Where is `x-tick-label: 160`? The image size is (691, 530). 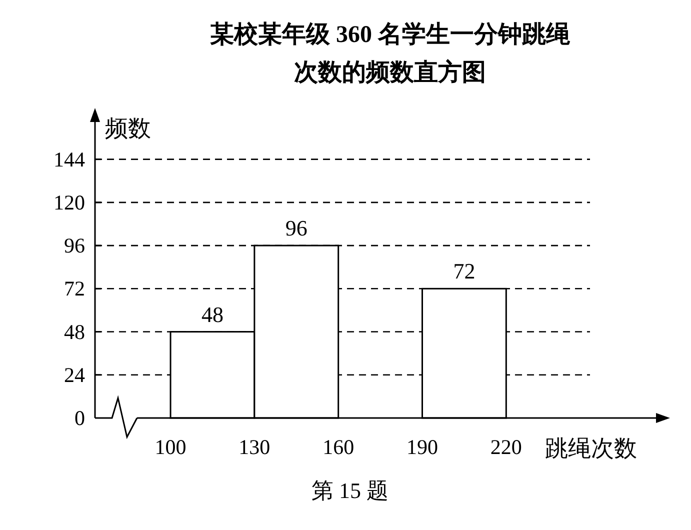 x-tick-label: 160 is located at coordinates (338, 447).